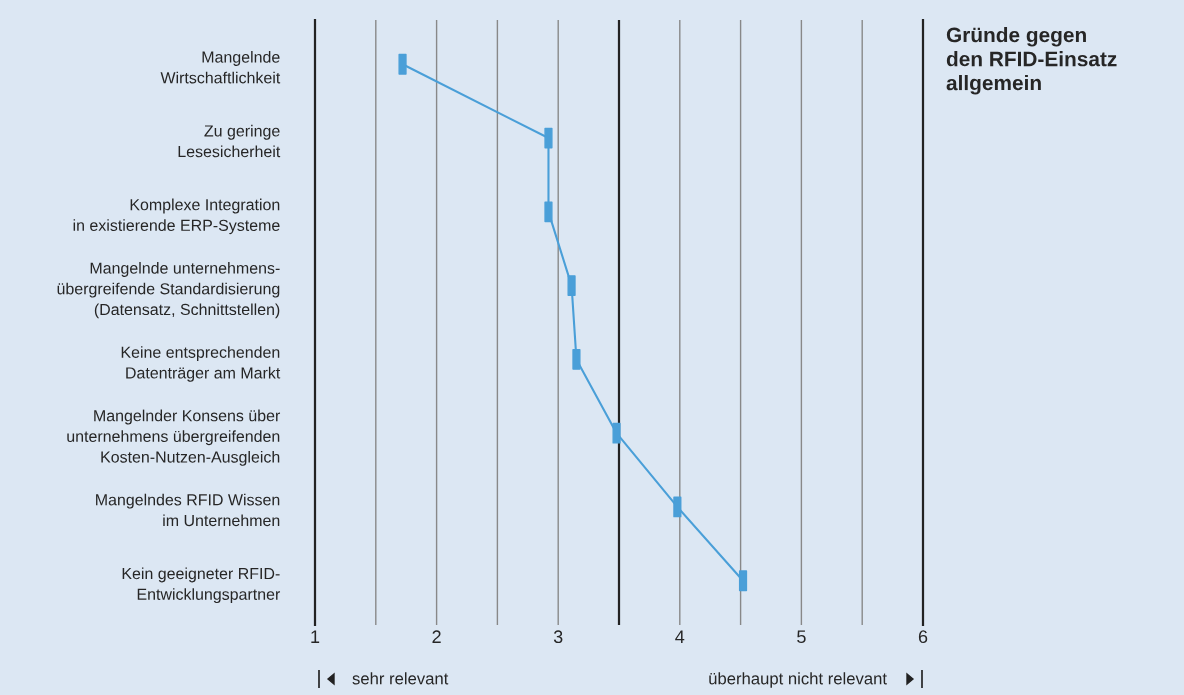 This screenshot has height=695, width=1184. Describe the element at coordinates (436, 636) in the screenshot. I see `x-tick-label: 2` at that location.